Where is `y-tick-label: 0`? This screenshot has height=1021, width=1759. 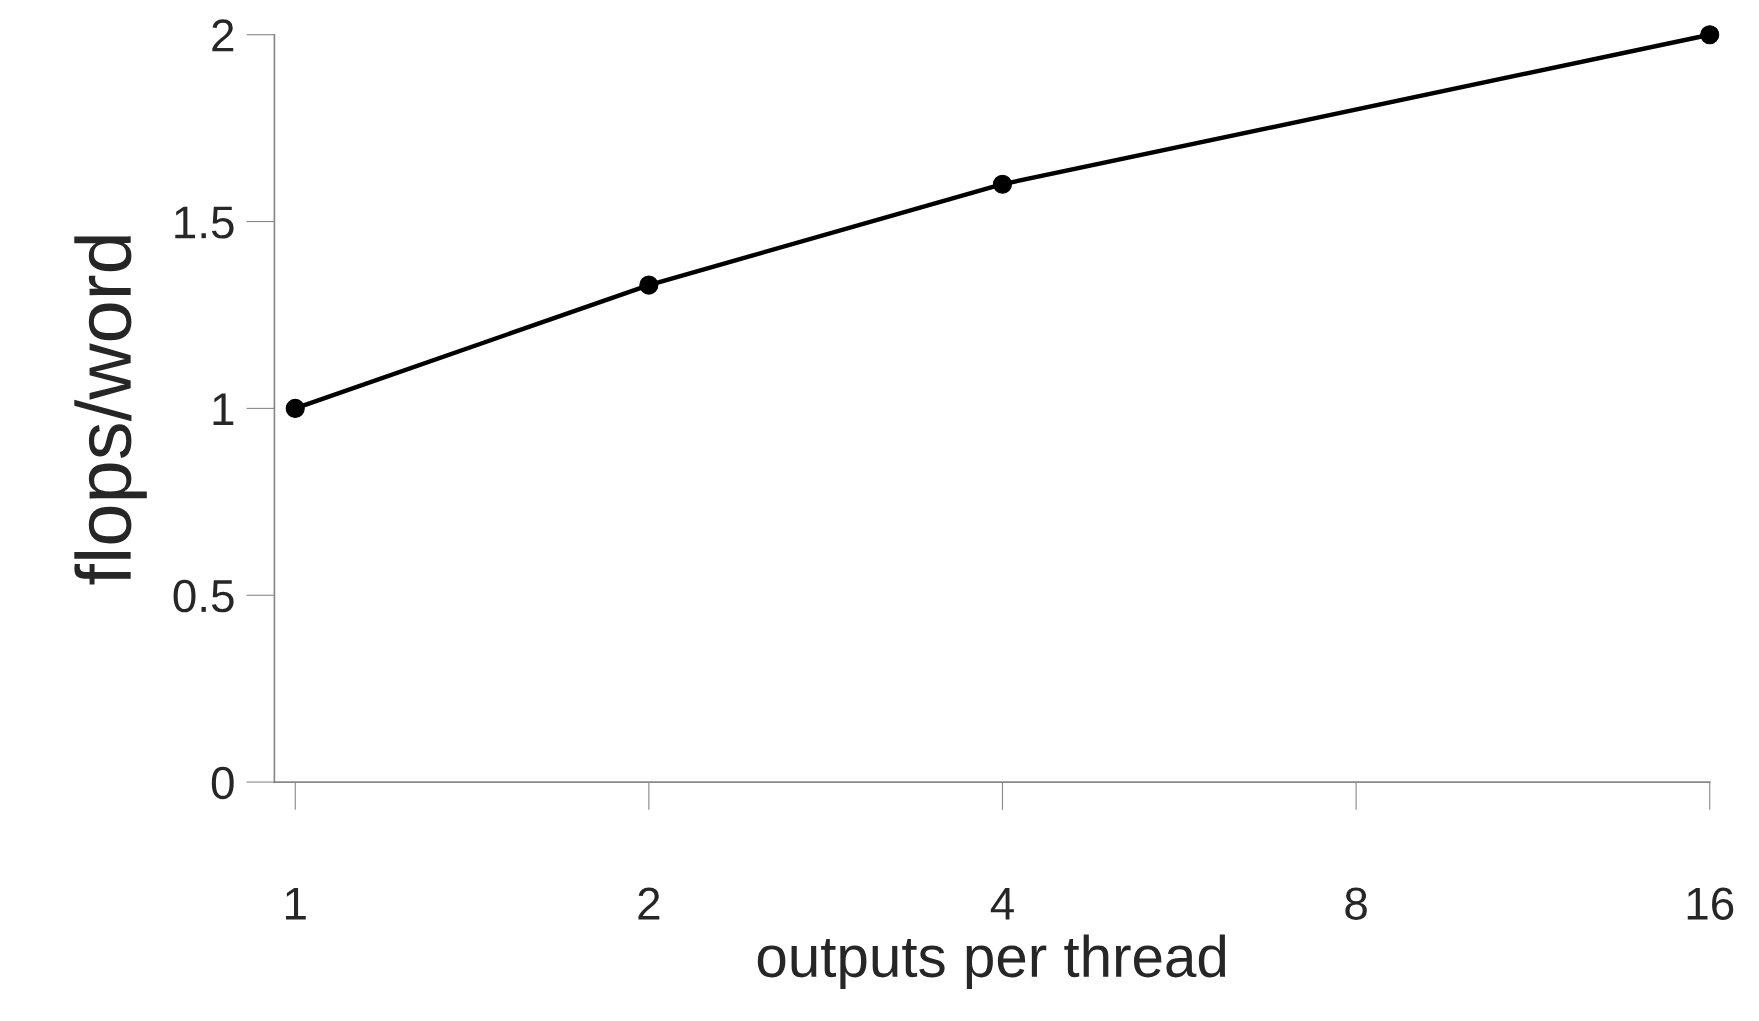
y-tick-label: 0 is located at coordinates (222, 783).